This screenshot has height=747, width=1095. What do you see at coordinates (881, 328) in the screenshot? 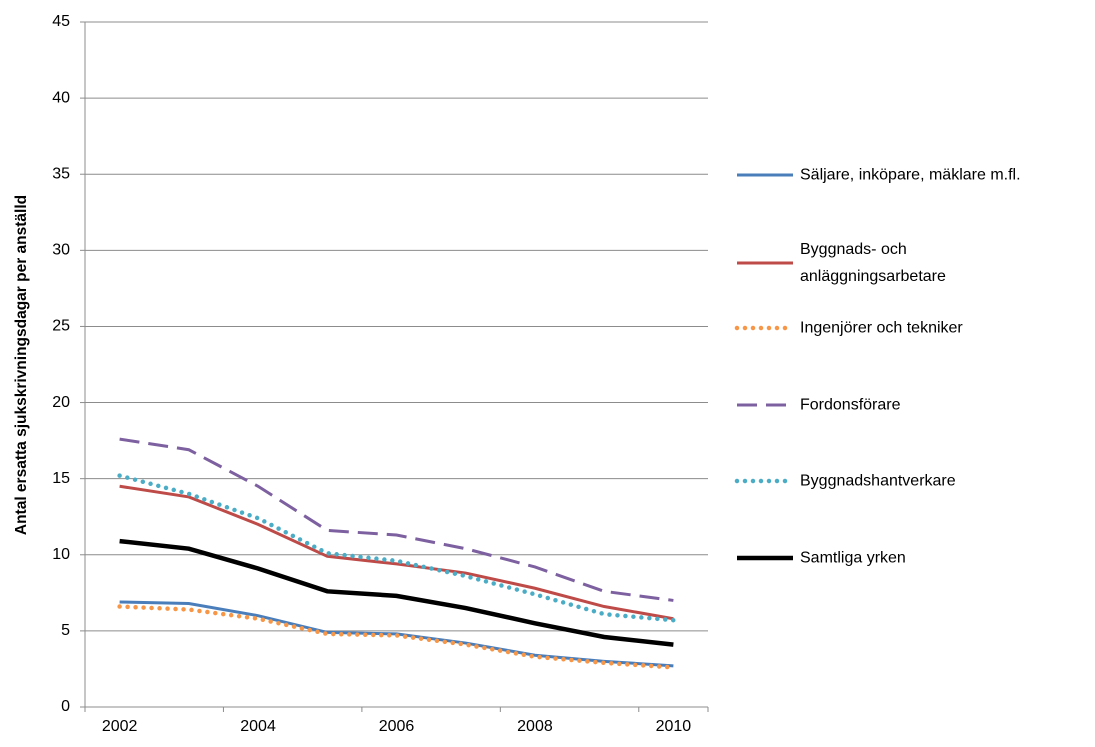
I see `legend-label: Ingenjörer och tekniker` at bounding box center [881, 328].